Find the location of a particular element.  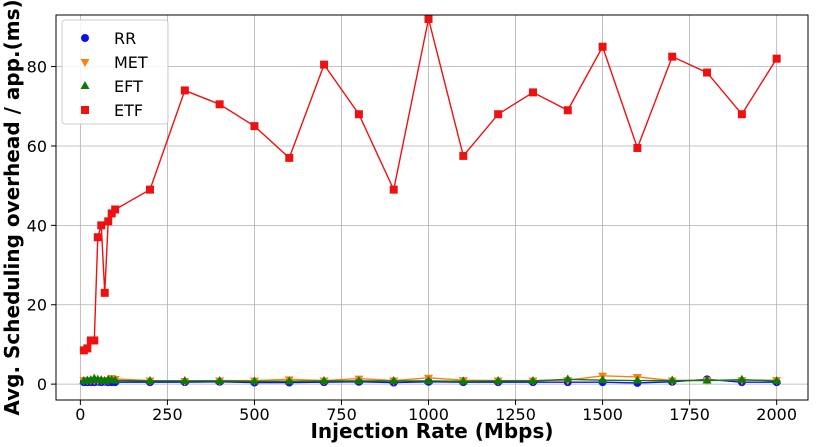

y-tick-label: 60 is located at coordinates (37, 146).